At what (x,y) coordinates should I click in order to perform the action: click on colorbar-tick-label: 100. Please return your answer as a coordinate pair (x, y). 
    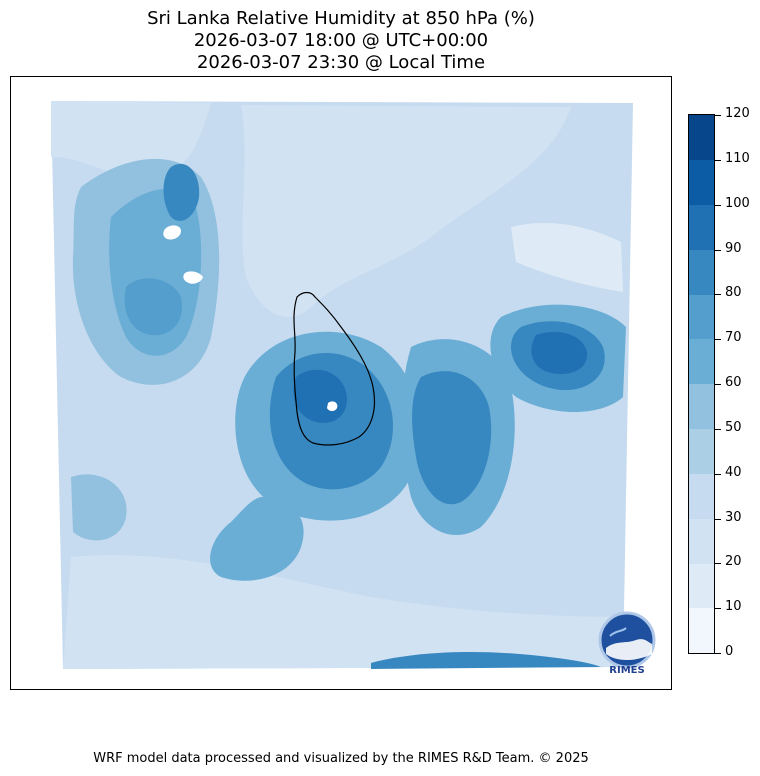
    Looking at the image, I should click on (737, 203).